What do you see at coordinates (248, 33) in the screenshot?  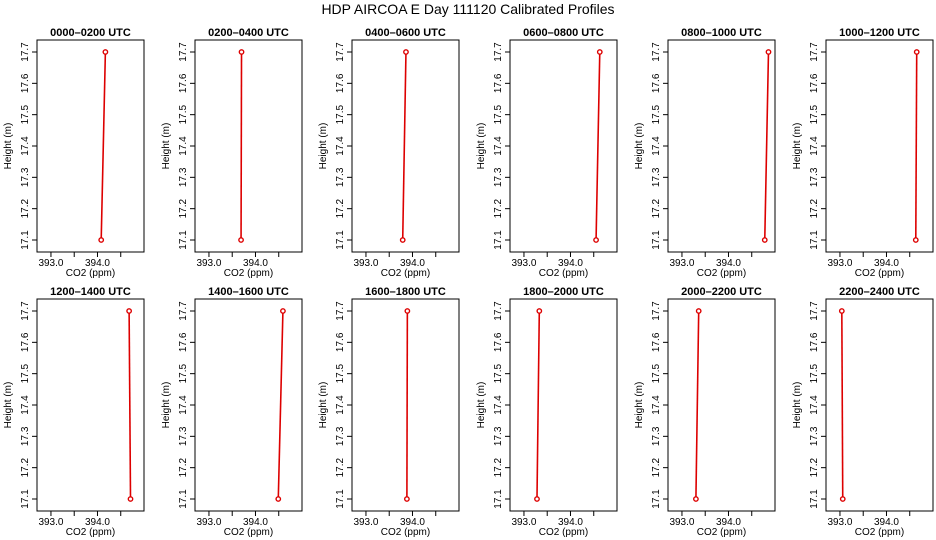 I see `panel-title: 0200–0400 UTC` at bounding box center [248, 33].